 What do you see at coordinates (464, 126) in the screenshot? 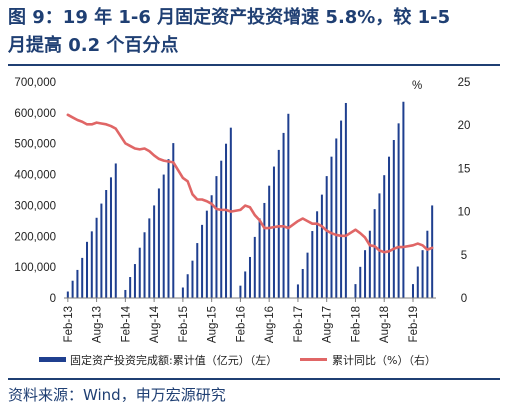
I see `right-y-tick-label: 20` at bounding box center [464, 126].